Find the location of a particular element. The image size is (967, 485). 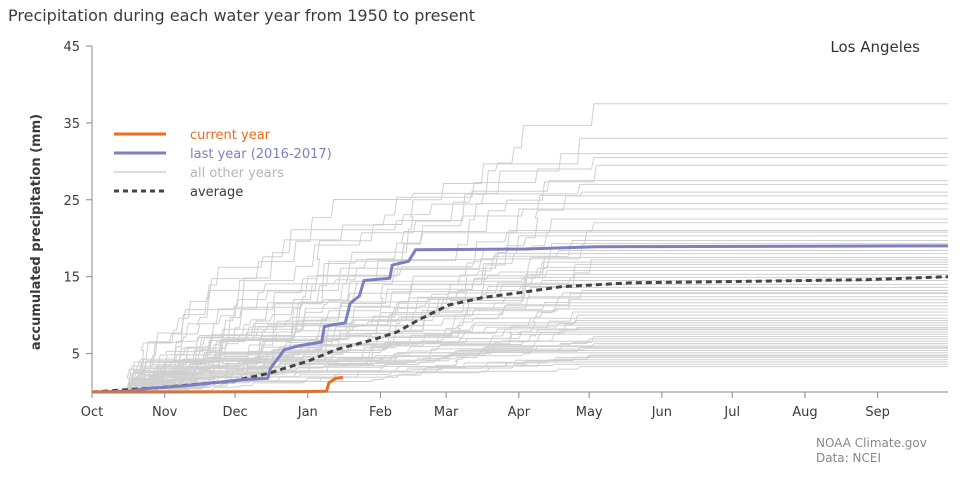

x-tick-label: Dec is located at coordinates (234, 412).